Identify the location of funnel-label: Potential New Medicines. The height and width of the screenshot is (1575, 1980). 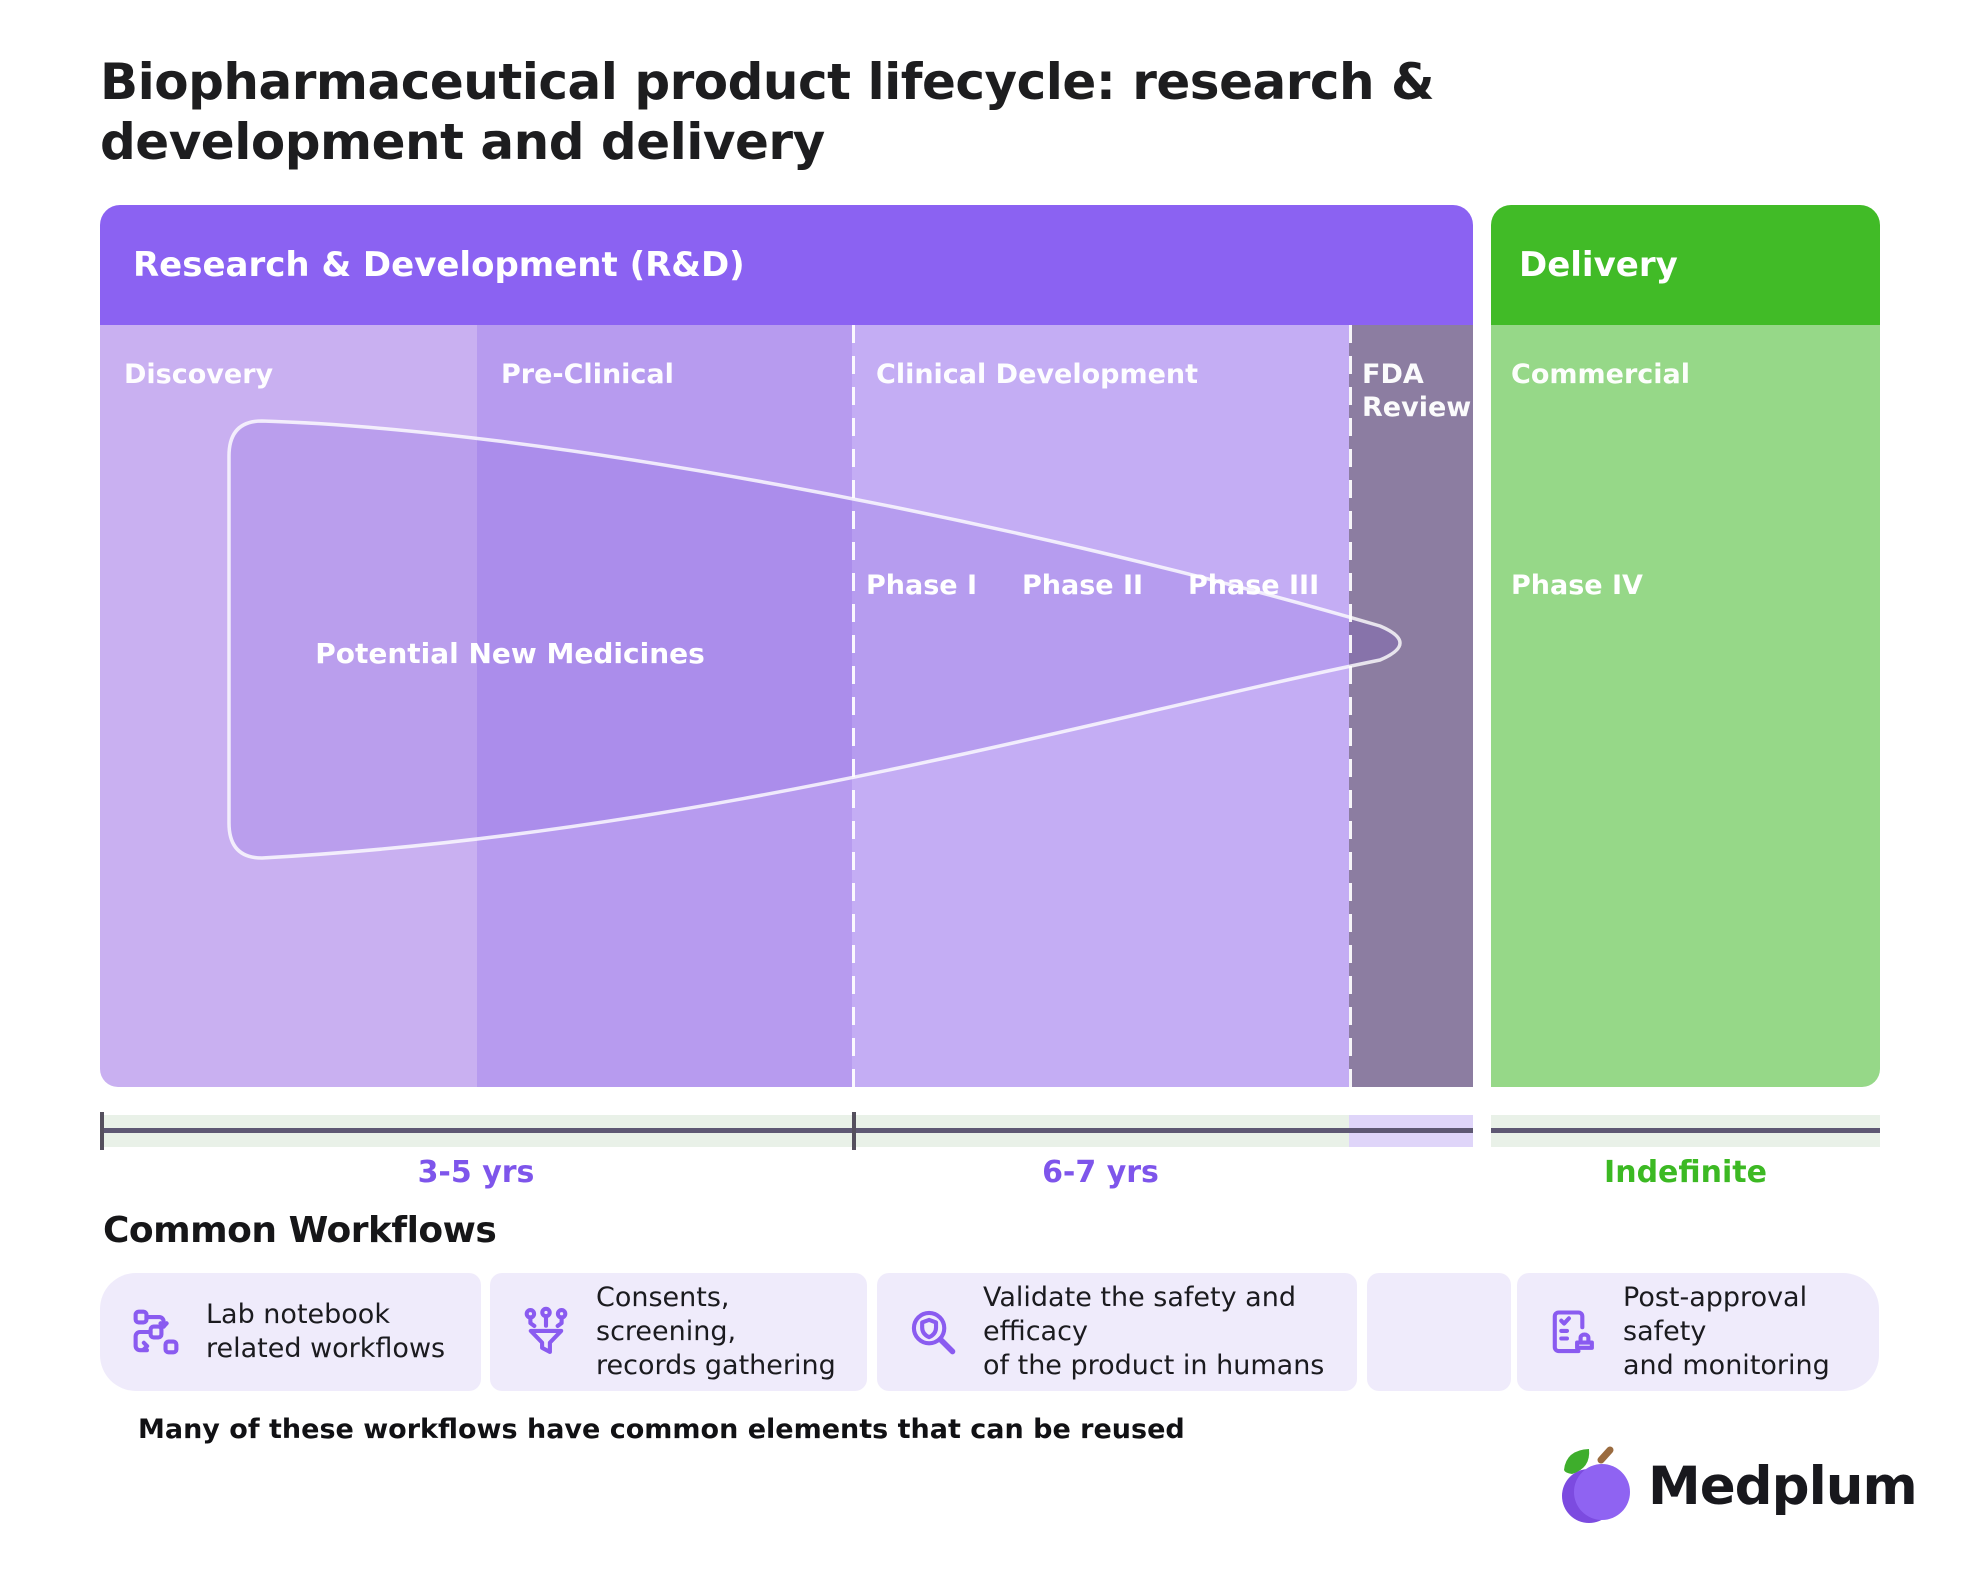
(510, 653).